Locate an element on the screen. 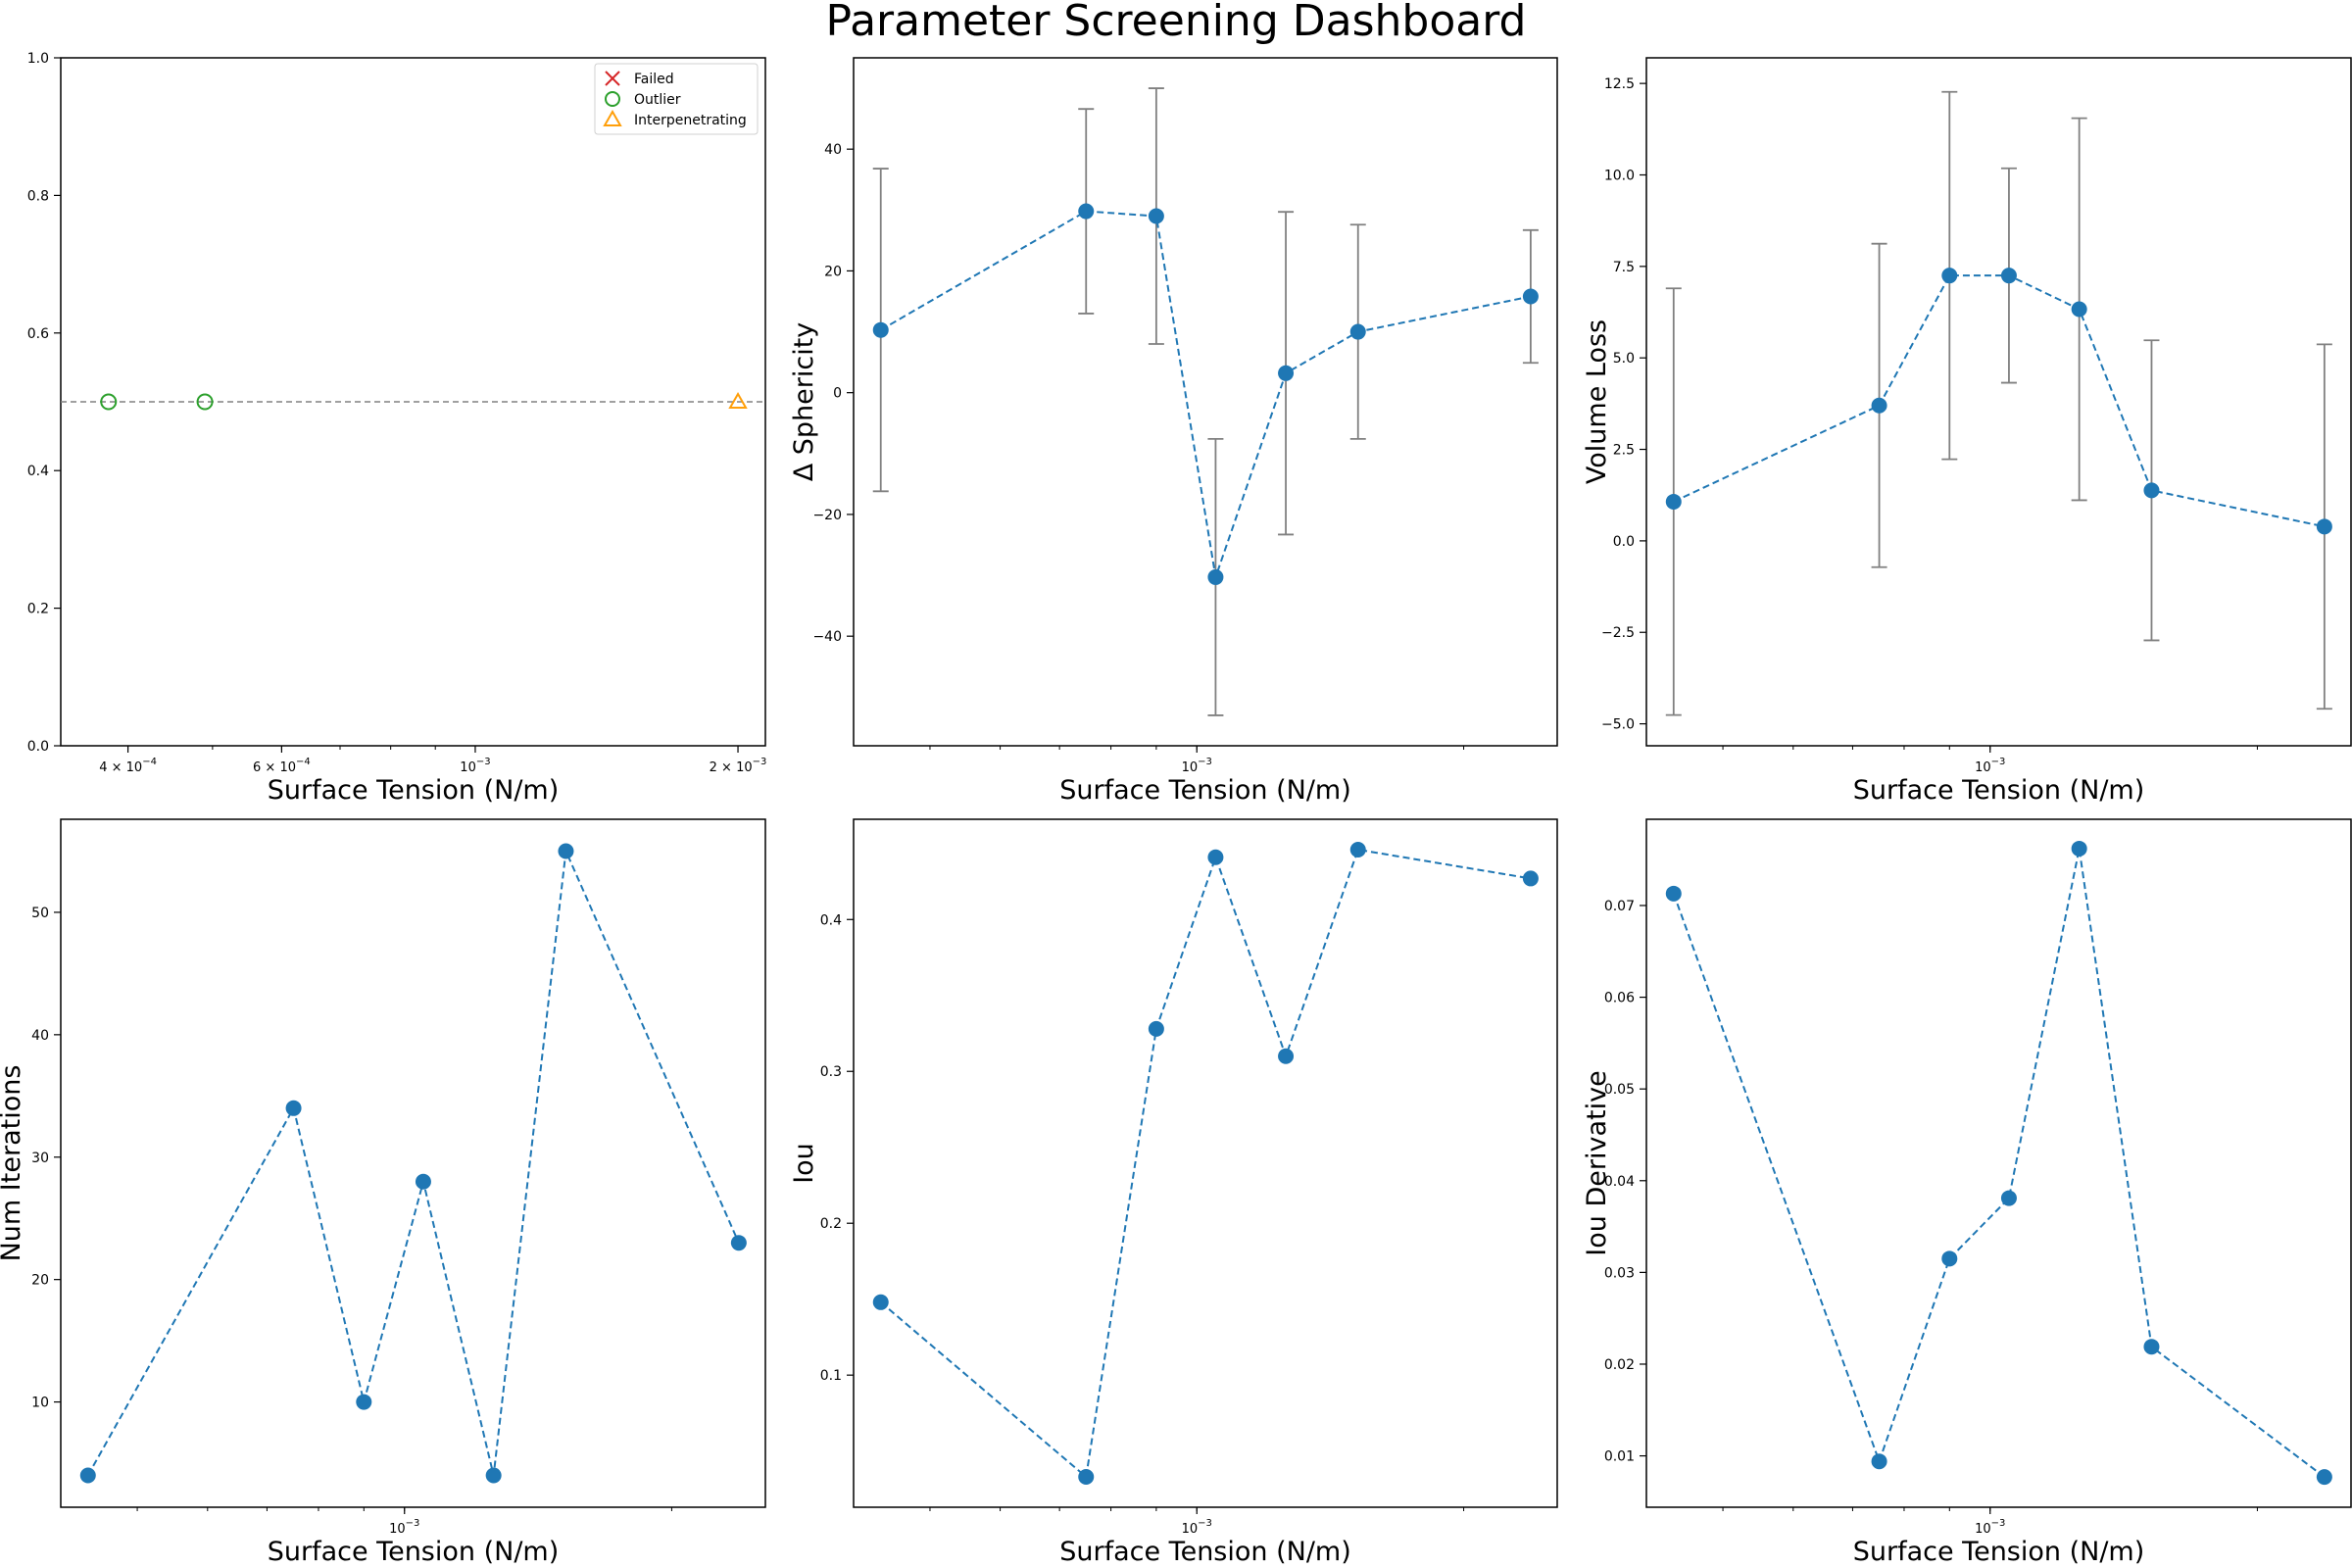  y-axis-label: Iou is located at coordinates (804, 1163).